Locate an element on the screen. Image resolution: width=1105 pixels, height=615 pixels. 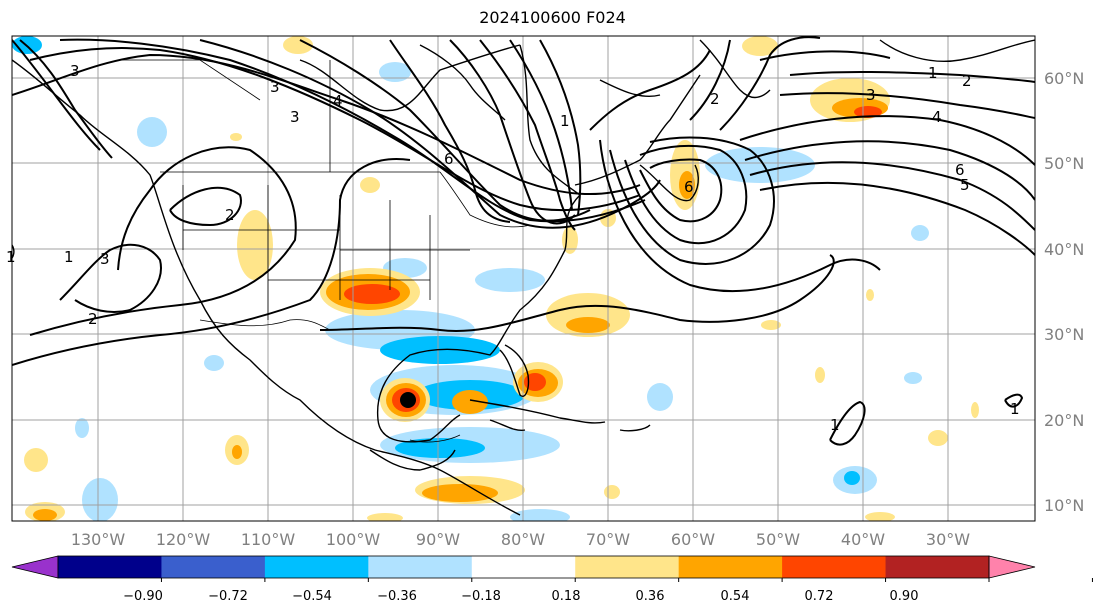
longitude-label: 50°W is located at coordinates (778, 539).